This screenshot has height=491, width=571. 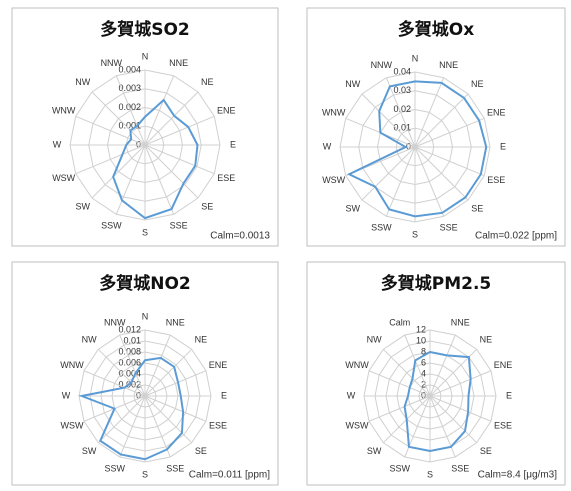 What do you see at coordinates (421, 340) in the screenshot?
I see `r-tick-label: 10` at bounding box center [421, 340].